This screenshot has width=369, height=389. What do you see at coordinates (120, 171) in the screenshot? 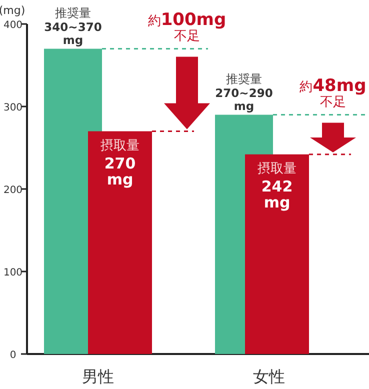
I see `data-label: 270 mg` at bounding box center [120, 171].